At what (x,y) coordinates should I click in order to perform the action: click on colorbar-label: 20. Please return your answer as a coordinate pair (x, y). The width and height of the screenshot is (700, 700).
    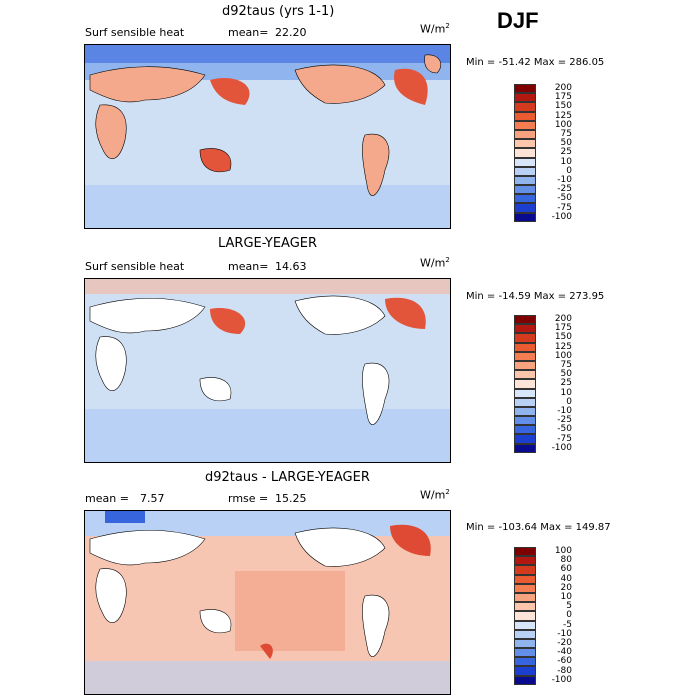
    Looking at the image, I should click on (566, 587).